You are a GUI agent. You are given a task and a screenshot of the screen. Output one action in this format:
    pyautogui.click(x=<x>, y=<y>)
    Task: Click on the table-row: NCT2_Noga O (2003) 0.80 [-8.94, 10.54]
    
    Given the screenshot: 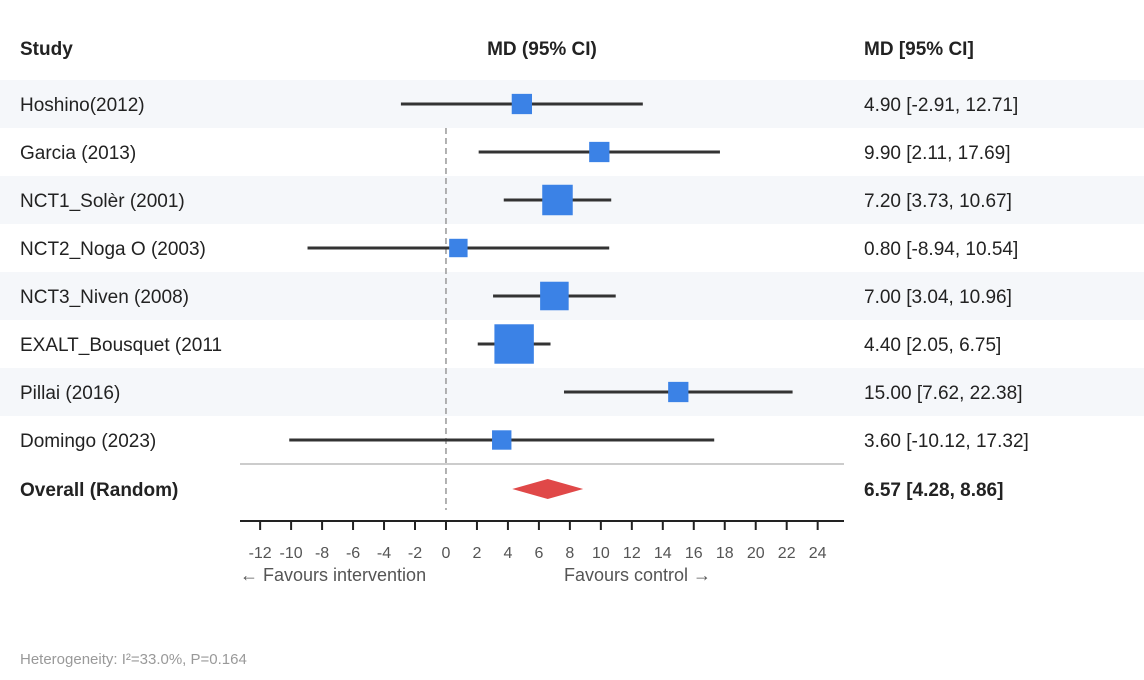 What is the action you would take?
    pyautogui.click(x=519, y=249)
    